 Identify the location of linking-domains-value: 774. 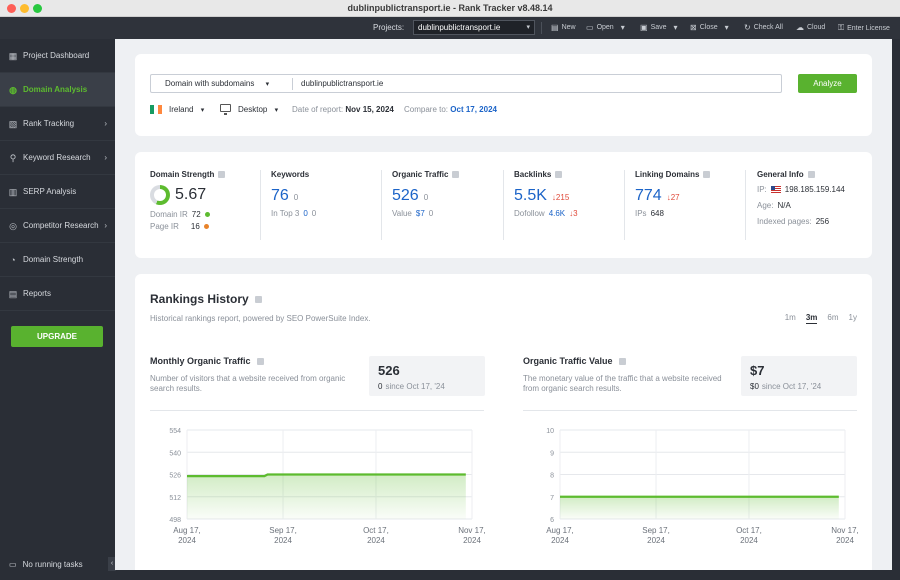
(648, 195).